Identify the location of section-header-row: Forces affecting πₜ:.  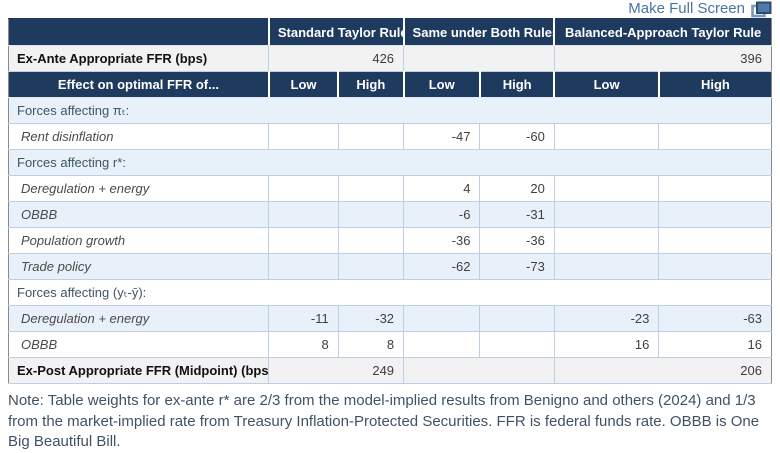
(390, 110).